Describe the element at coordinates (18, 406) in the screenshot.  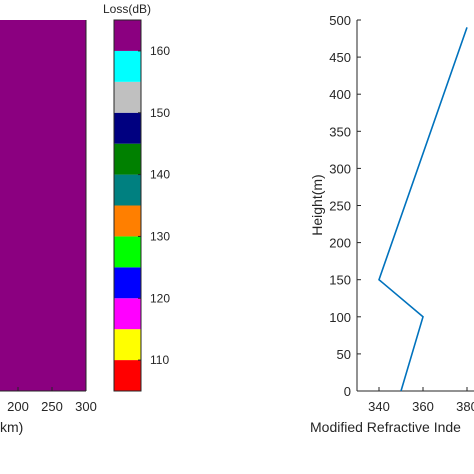
I see `loss-map-x-tick-label: 200` at that location.